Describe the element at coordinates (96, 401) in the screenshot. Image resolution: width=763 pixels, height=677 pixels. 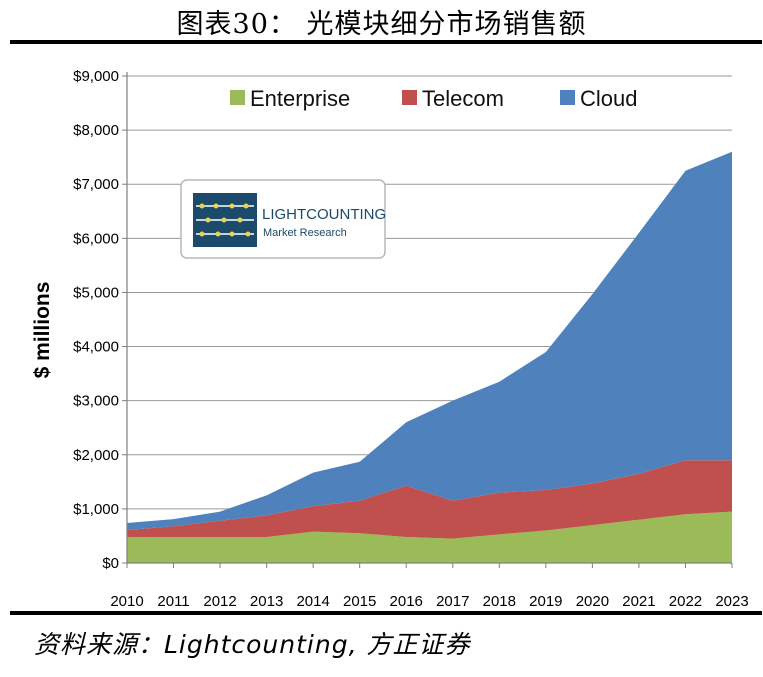
I see `y-tick-label: $3,000` at that location.